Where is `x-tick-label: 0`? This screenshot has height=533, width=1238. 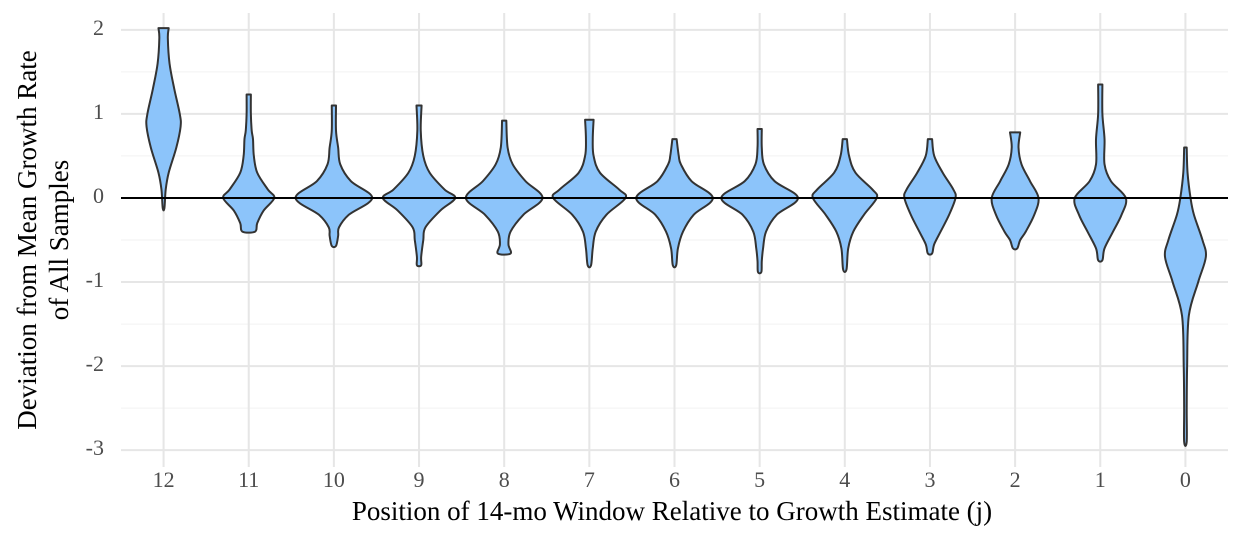
x-tick-label: 0 is located at coordinates (1185, 479).